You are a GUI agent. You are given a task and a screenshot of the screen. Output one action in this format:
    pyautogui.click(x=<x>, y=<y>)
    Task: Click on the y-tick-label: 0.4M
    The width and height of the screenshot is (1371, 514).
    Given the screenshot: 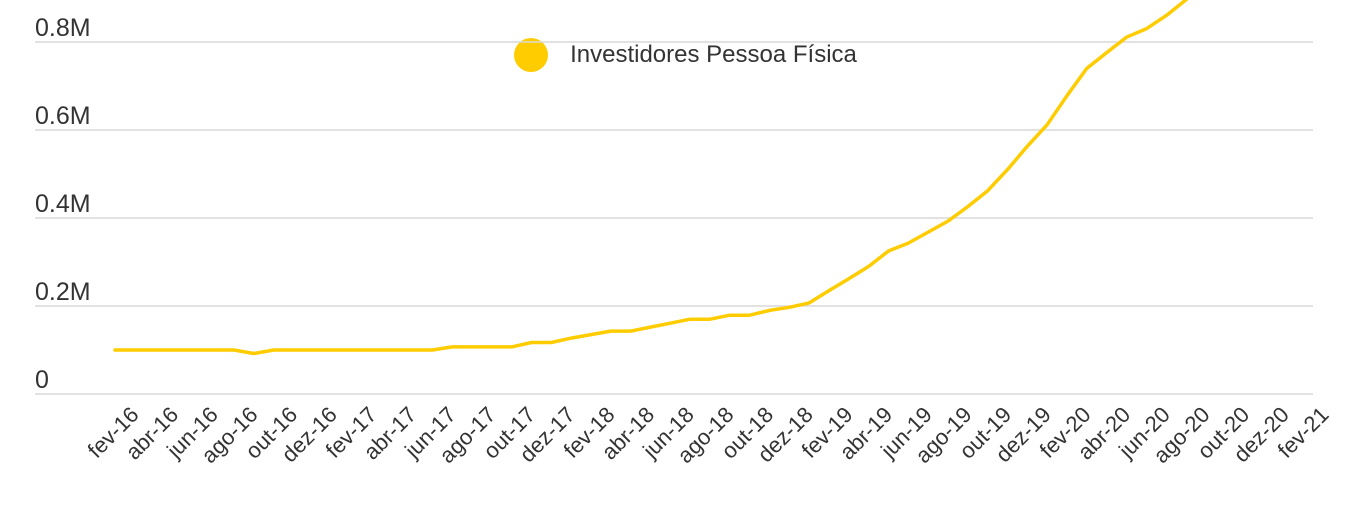 What is the action you would take?
    pyautogui.click(x=63, y=204)
    